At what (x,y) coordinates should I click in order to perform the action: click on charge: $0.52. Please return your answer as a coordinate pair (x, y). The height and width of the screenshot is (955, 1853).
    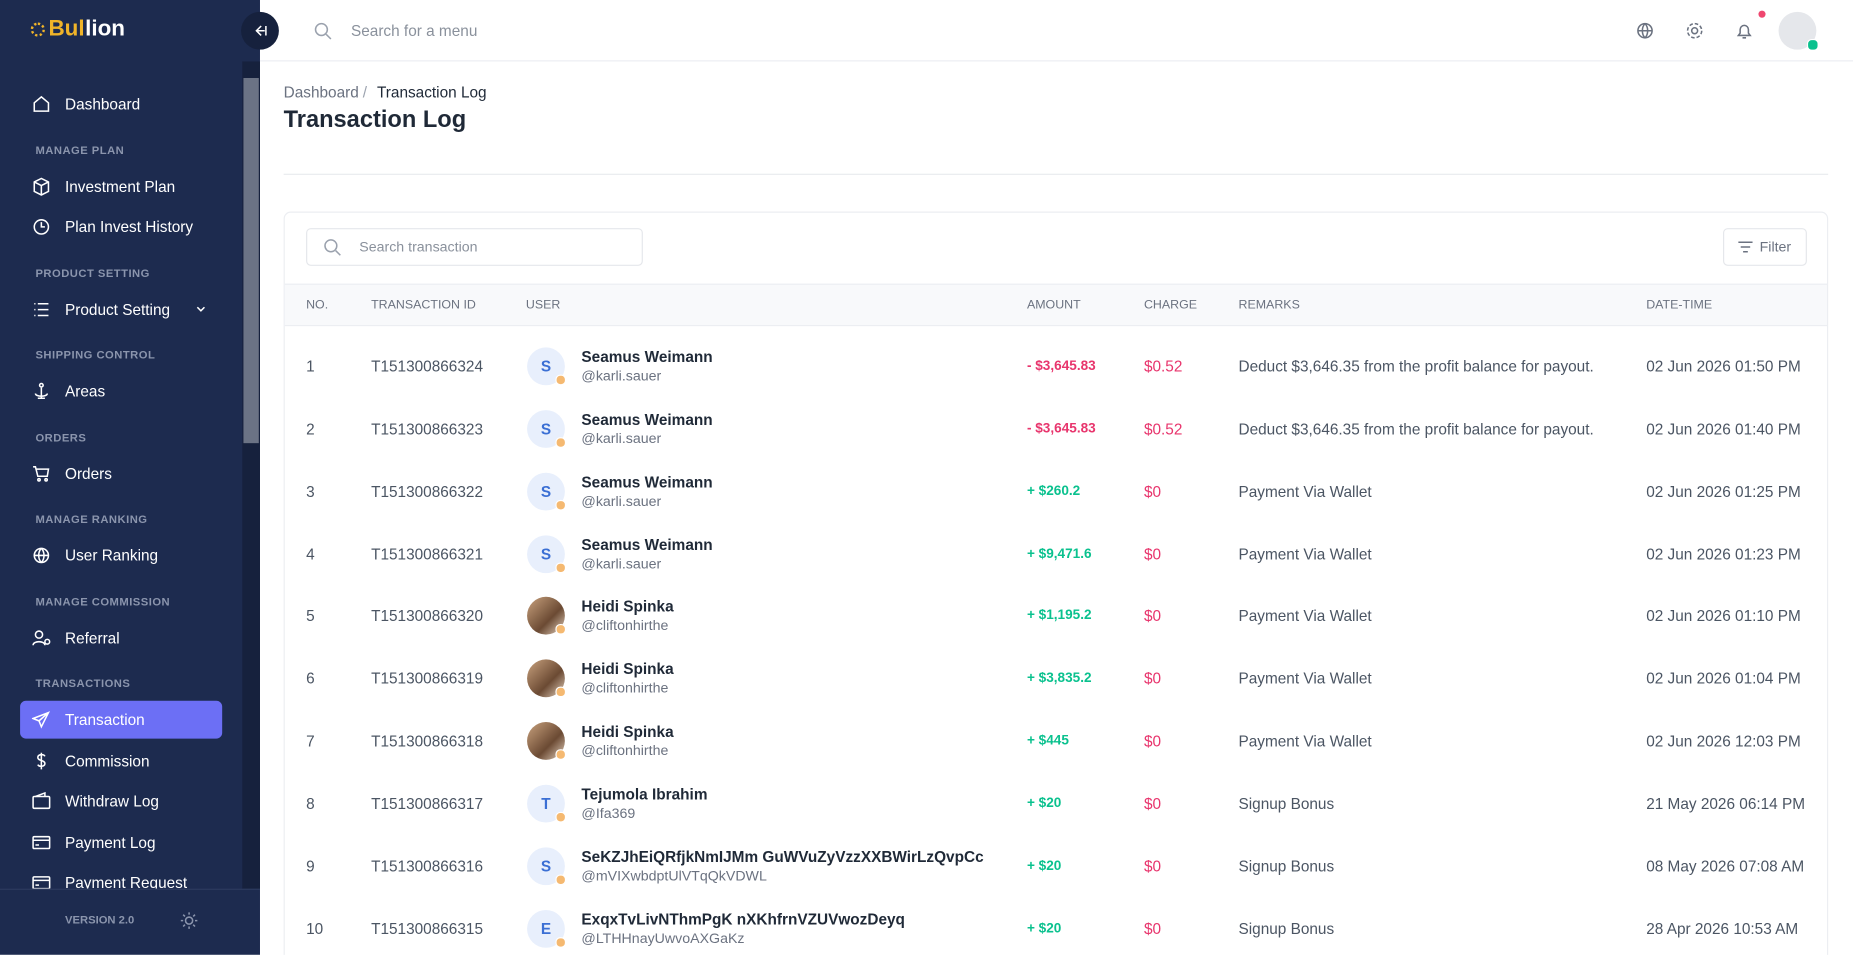
    Looking at the image, I should click on (1163, 428).